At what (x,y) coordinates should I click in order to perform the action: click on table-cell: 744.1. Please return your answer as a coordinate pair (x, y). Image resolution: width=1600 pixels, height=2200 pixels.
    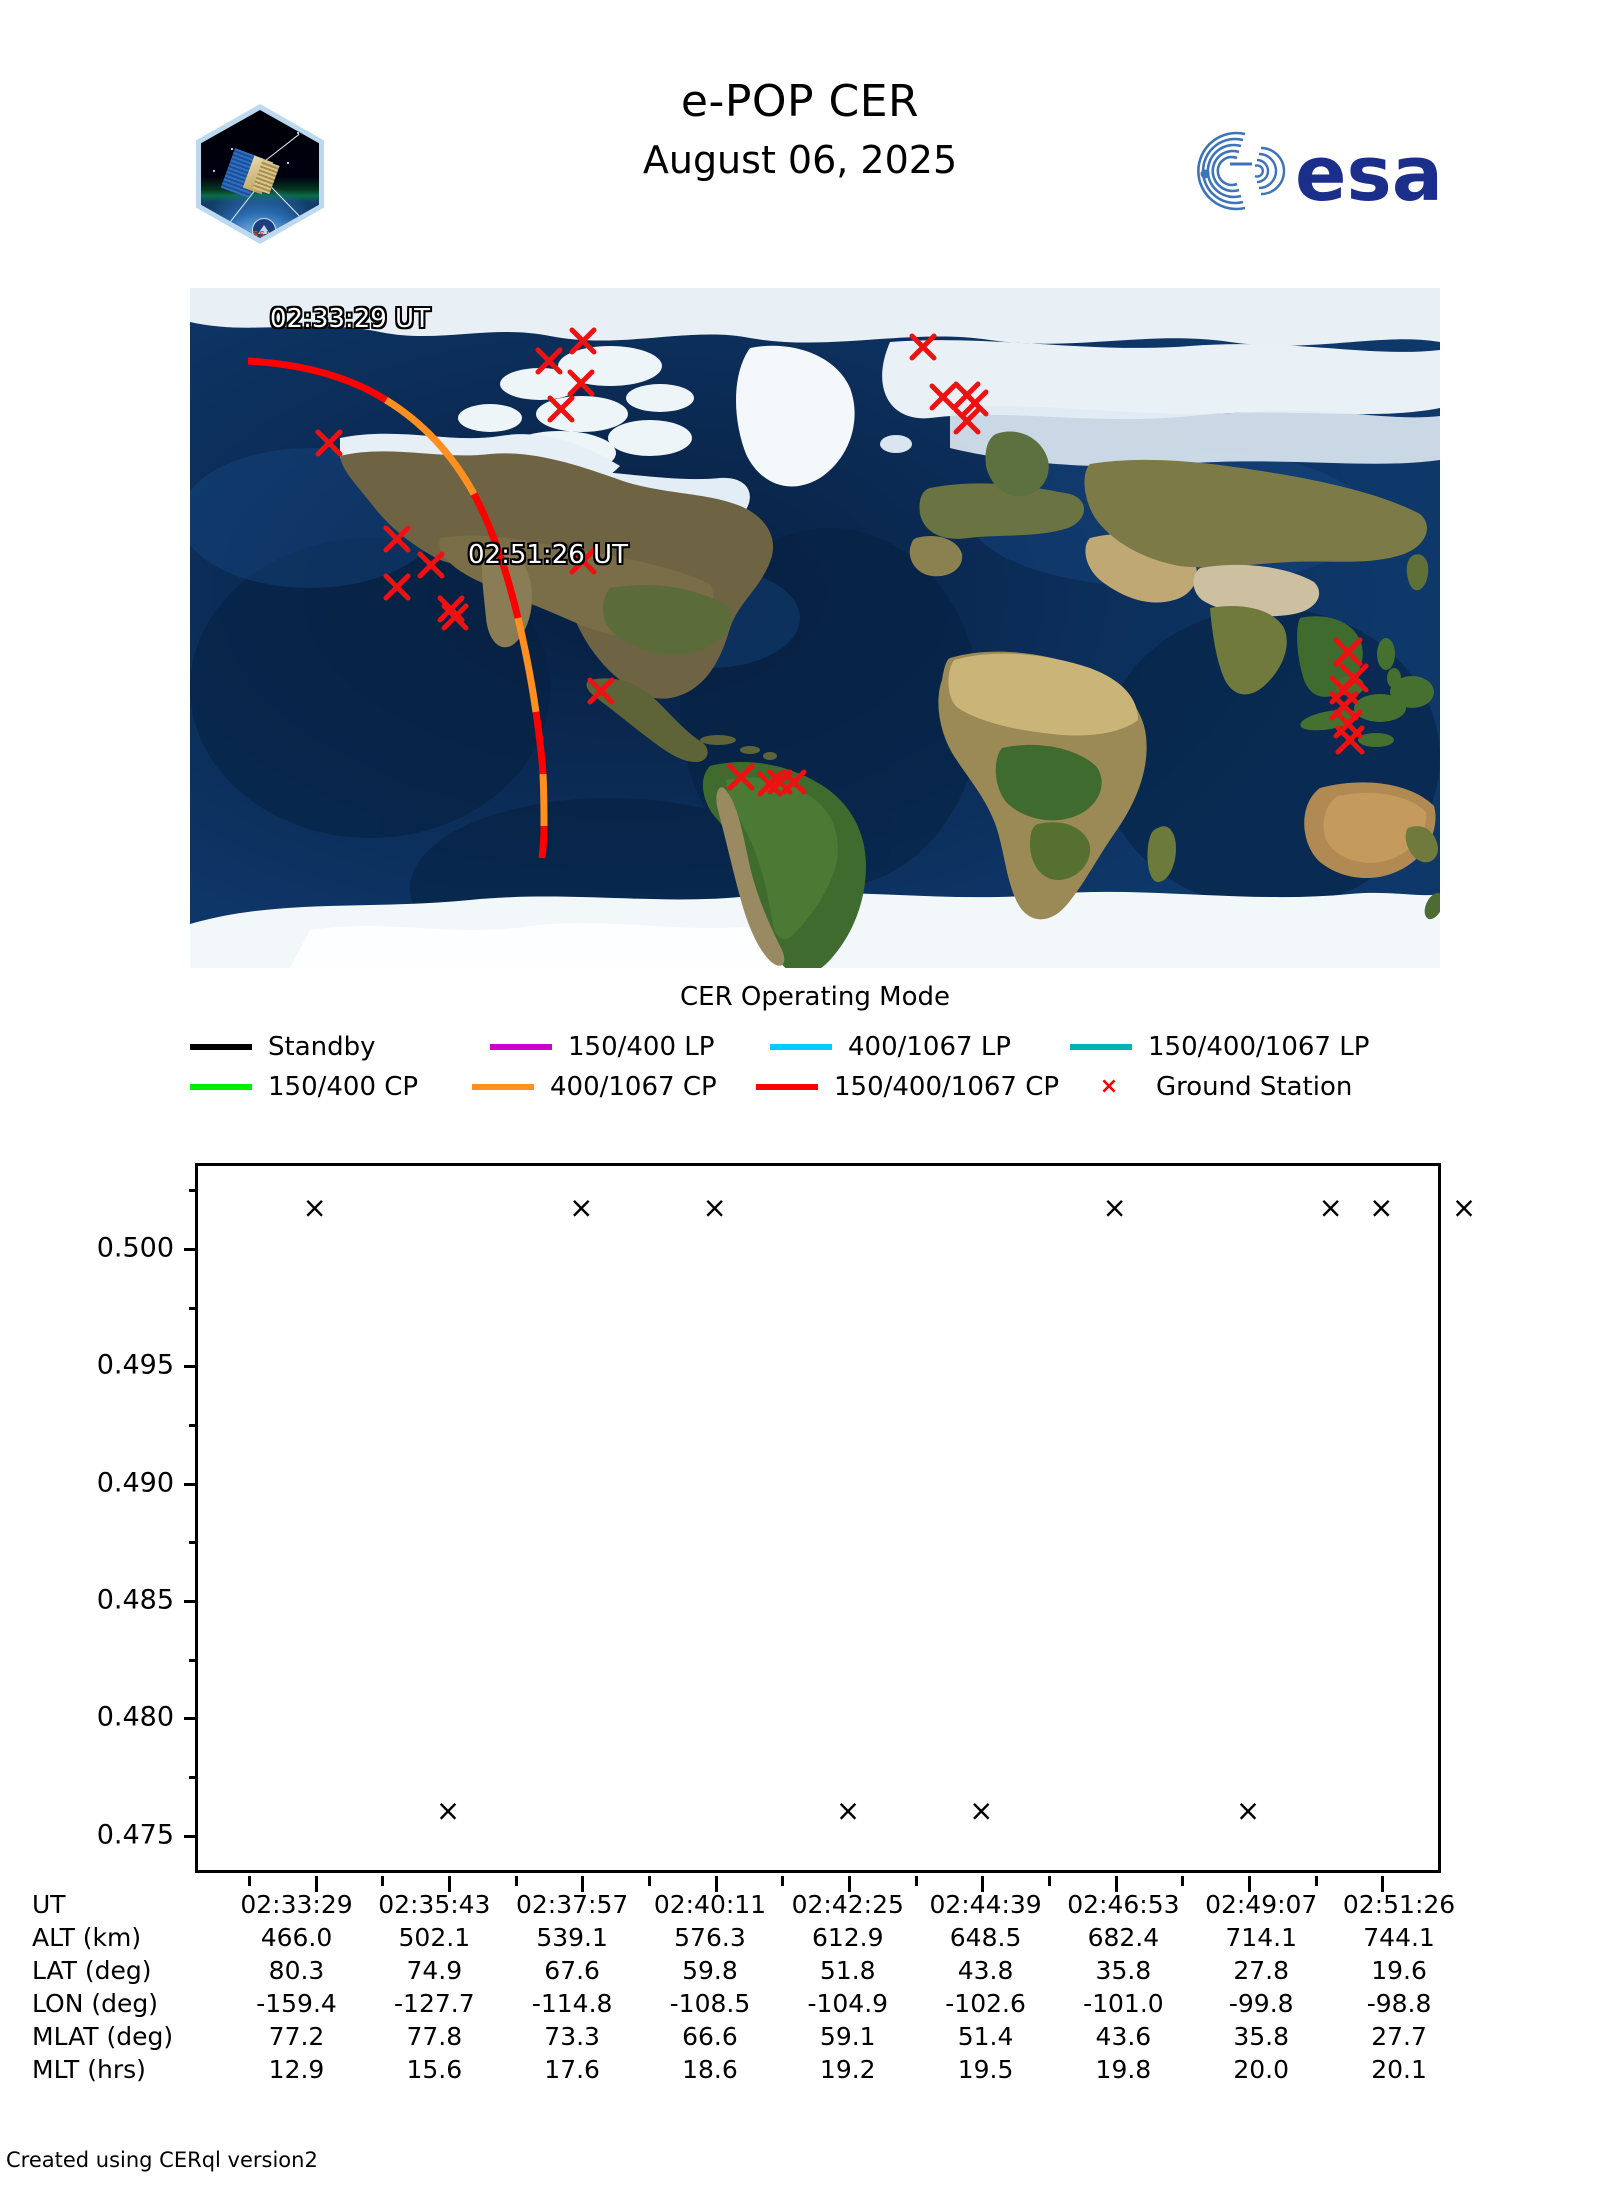
    Looking at the image, I should click on (1399, 1937).